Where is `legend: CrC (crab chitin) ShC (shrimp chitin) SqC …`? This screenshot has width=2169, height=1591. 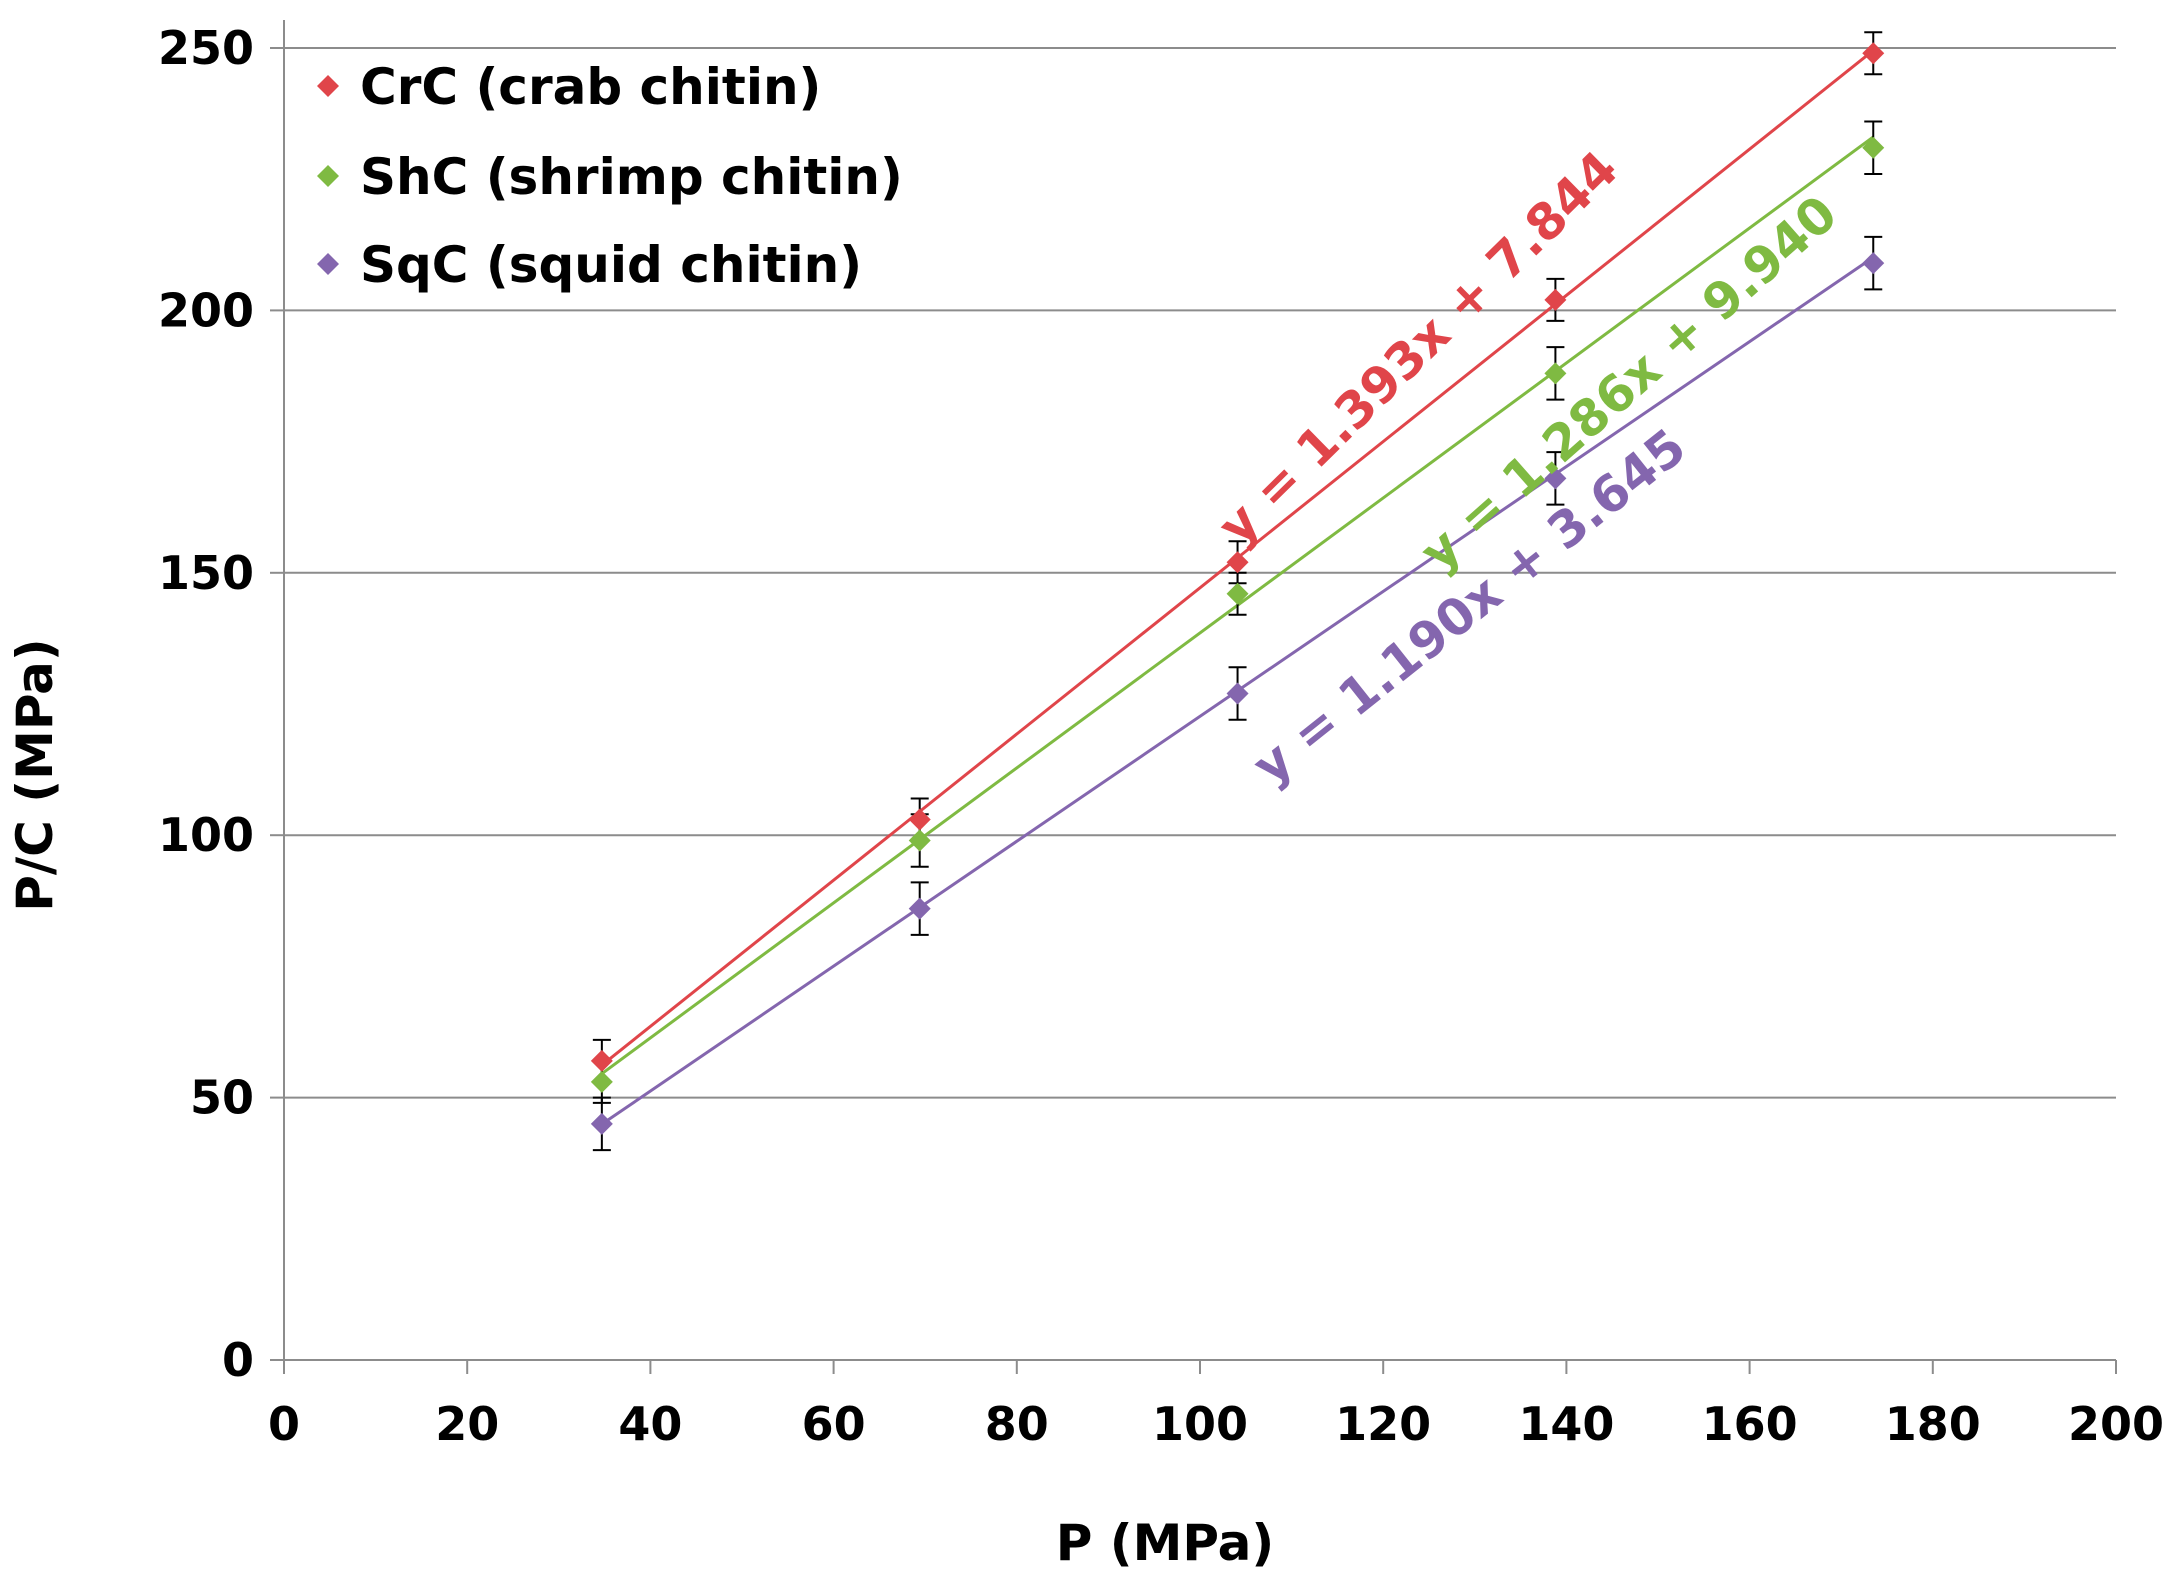
legend: CrC (crab chitin) ShC (shrimp chitin) SqC … is located at coordinates (610, 176).